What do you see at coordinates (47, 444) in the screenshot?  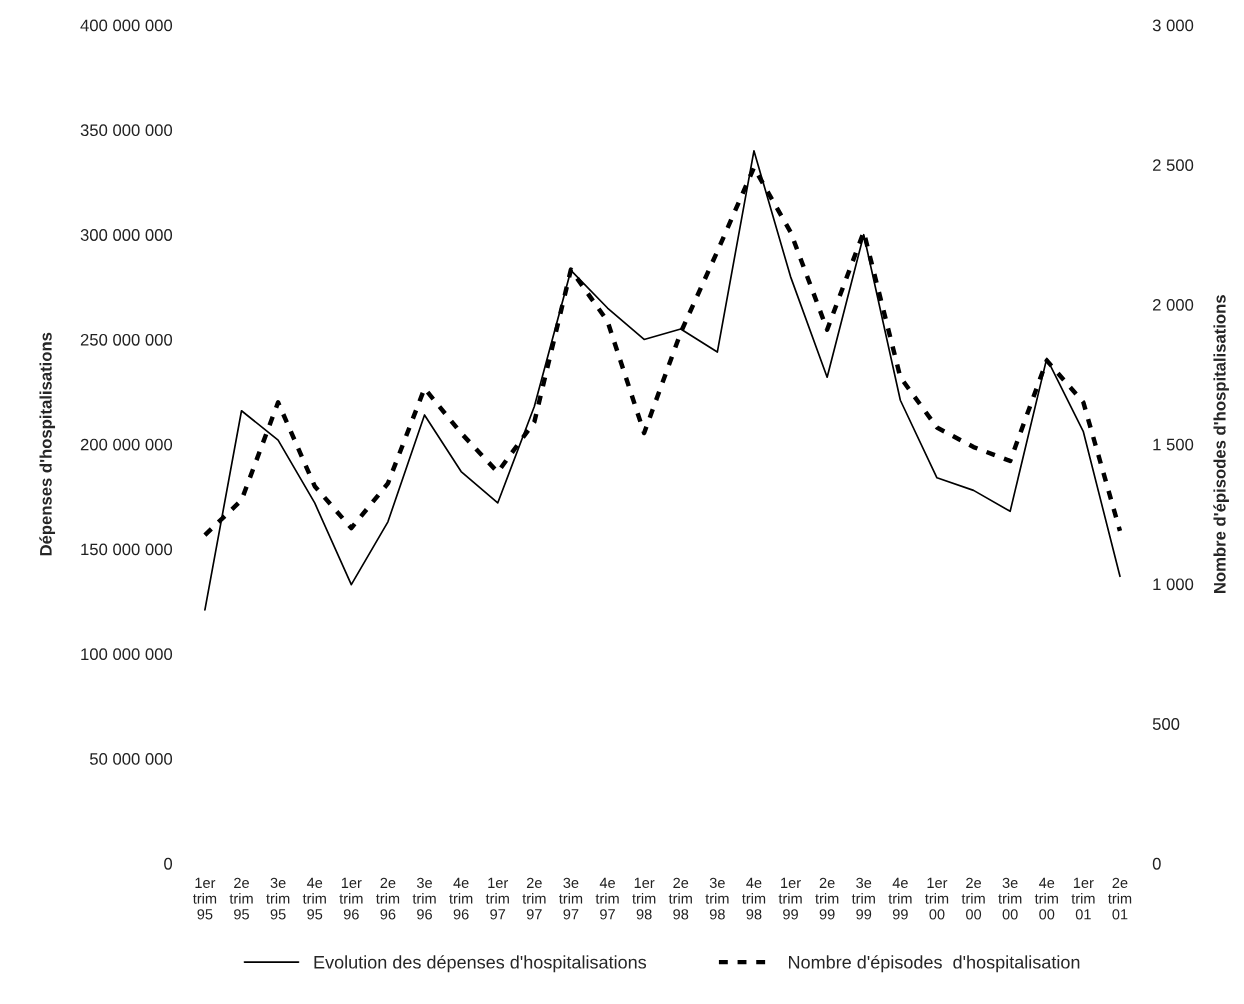 I see `y-axis-title: Dépenses d'hospitalisations` at bounding box center [47, 444].